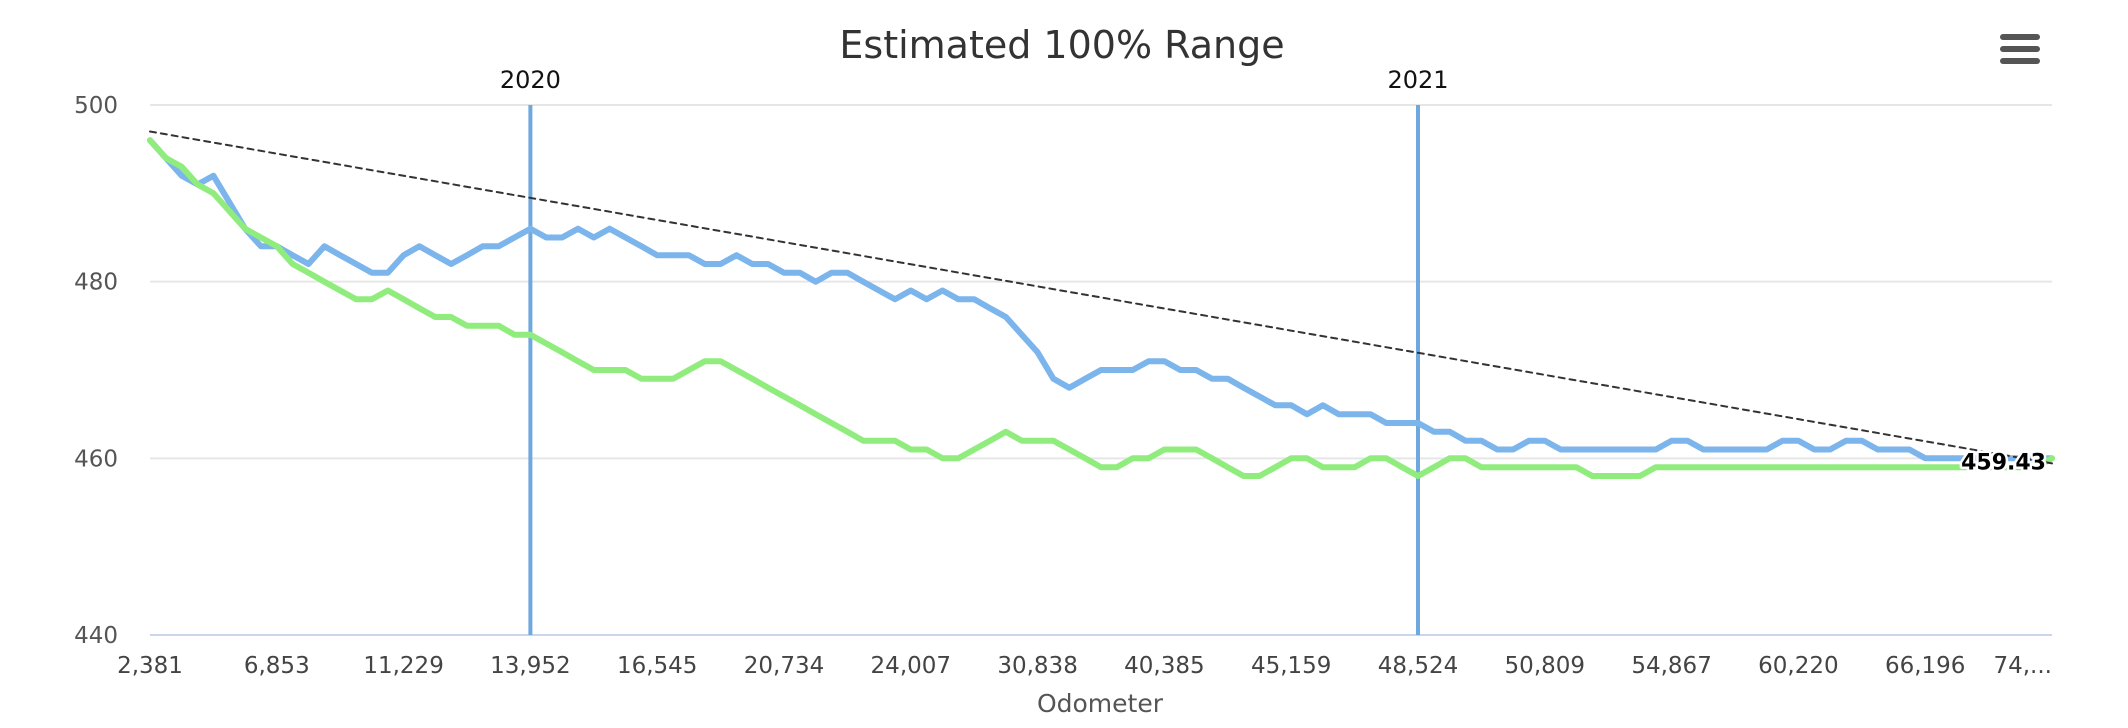  What do you see at coordinates (1037, 666) in the screenshot?
I see `x-tick-label: 30,838` at bounding box center [1037, 666].